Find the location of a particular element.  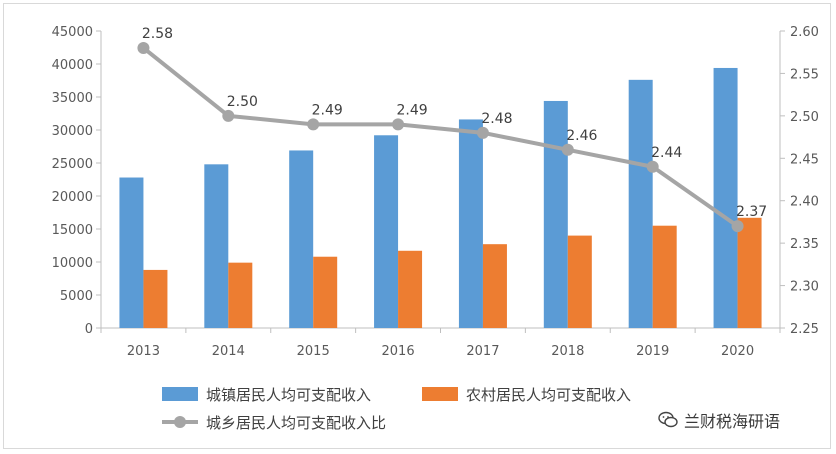

x-tick-label: 2017 is located at coordinates (482, 351).